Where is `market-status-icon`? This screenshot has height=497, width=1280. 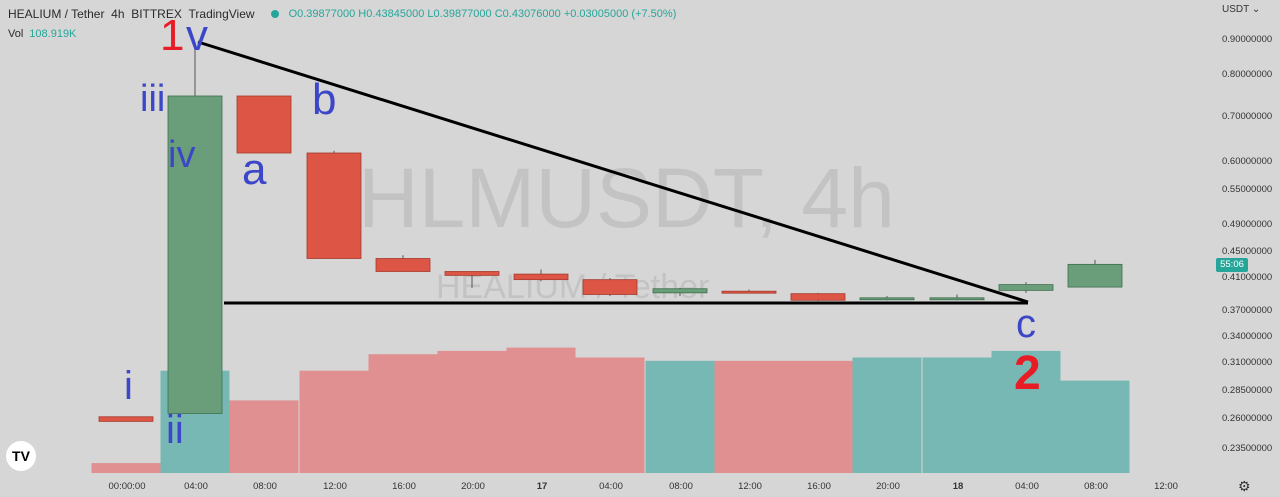
market-status-icon is located at coordinates (274, 14).